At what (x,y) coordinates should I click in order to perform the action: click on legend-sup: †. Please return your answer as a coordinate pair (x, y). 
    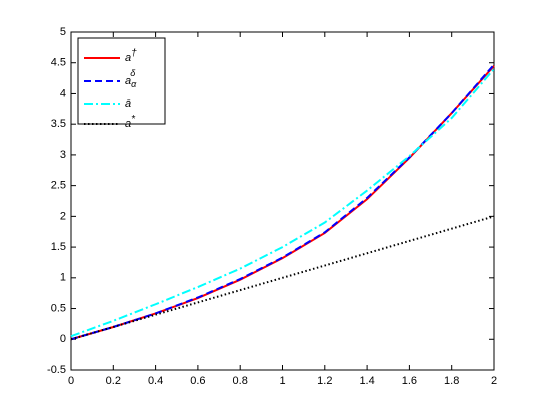
    Looking at the image, I should click on (134, 53).